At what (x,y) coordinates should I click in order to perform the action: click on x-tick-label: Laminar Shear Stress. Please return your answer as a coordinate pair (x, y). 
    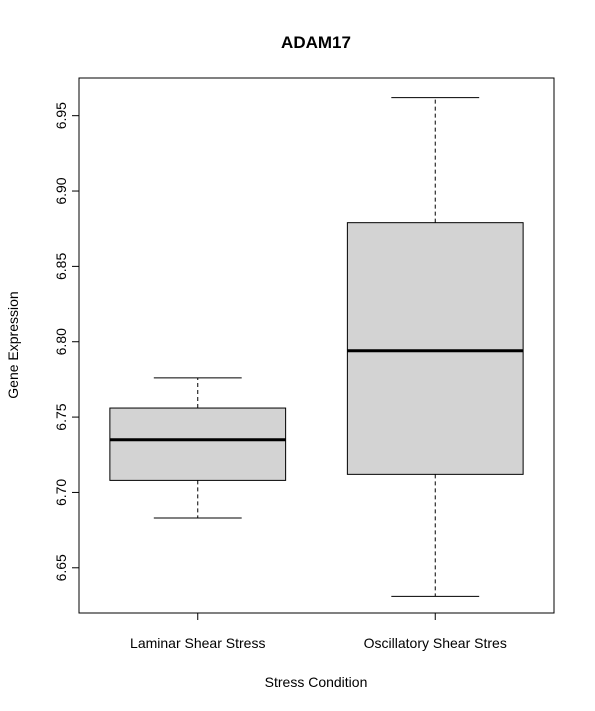
    Looking at the image, I should click on (197, 643).